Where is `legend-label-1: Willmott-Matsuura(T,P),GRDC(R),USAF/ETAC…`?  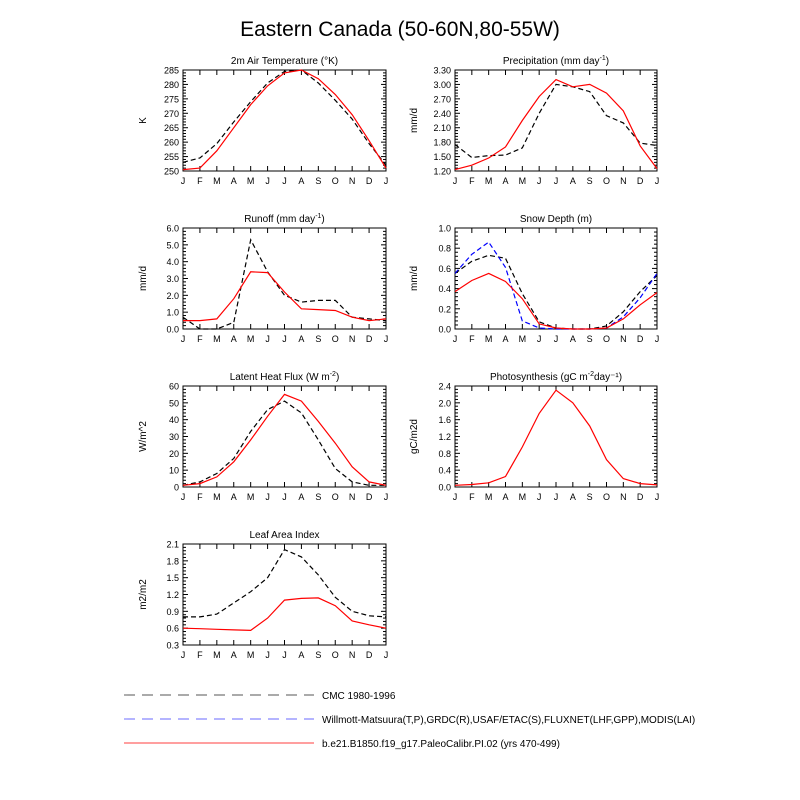
legend-label-1: Willmott-Matsuura(T,P),GRDC(R),USAF/ETAC… is located at coordinates (508, 720).